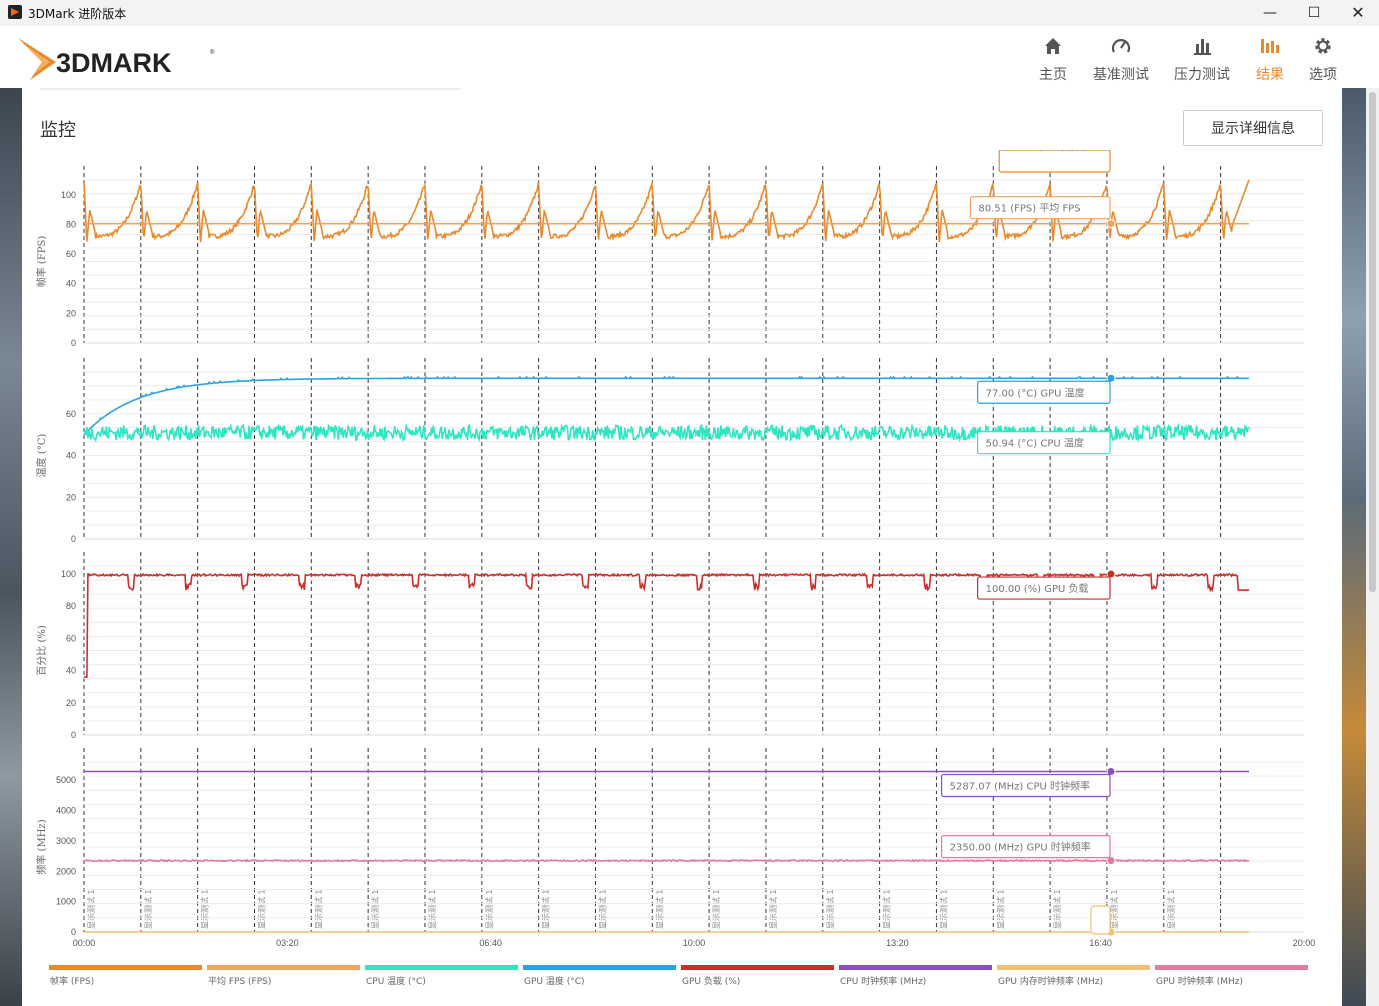 The height and width of the screenshot is (1006, 1379). I want to click on hover-point-gpu_load, so click(1111, 574).